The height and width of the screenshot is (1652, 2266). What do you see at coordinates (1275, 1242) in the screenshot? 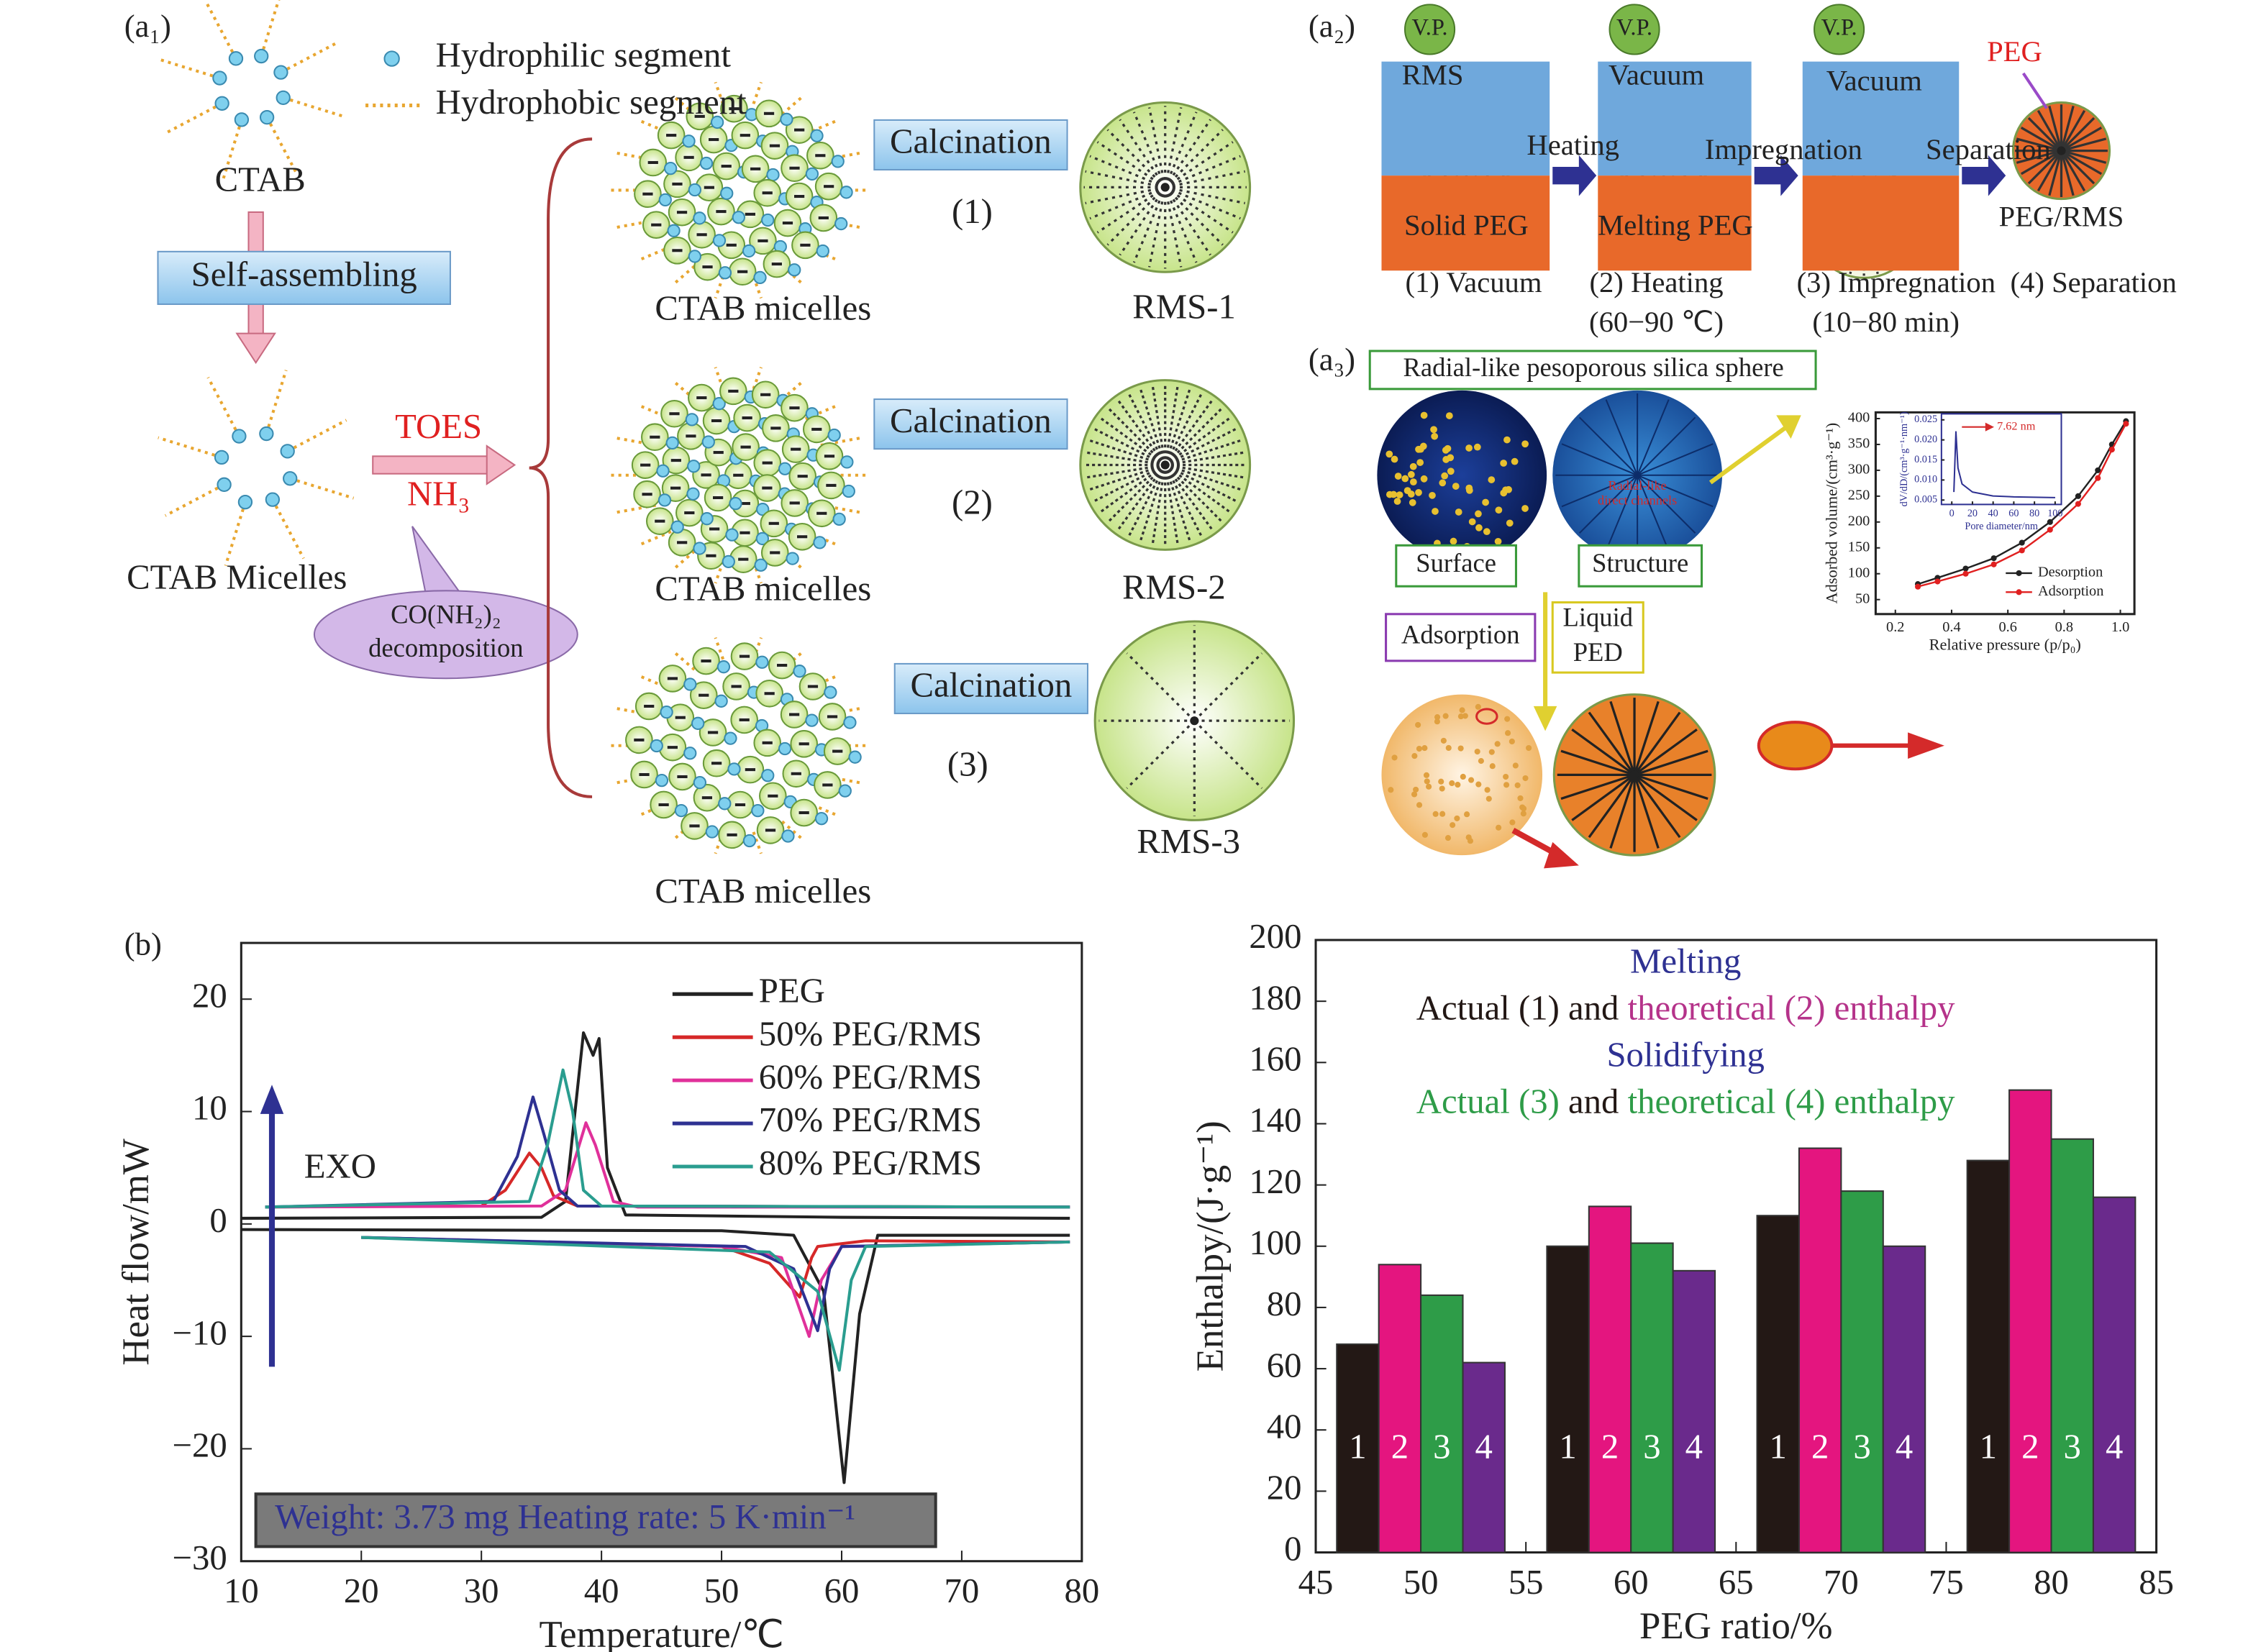
I see `y-tick-label: 100` at bounding box center [1275, 1242].